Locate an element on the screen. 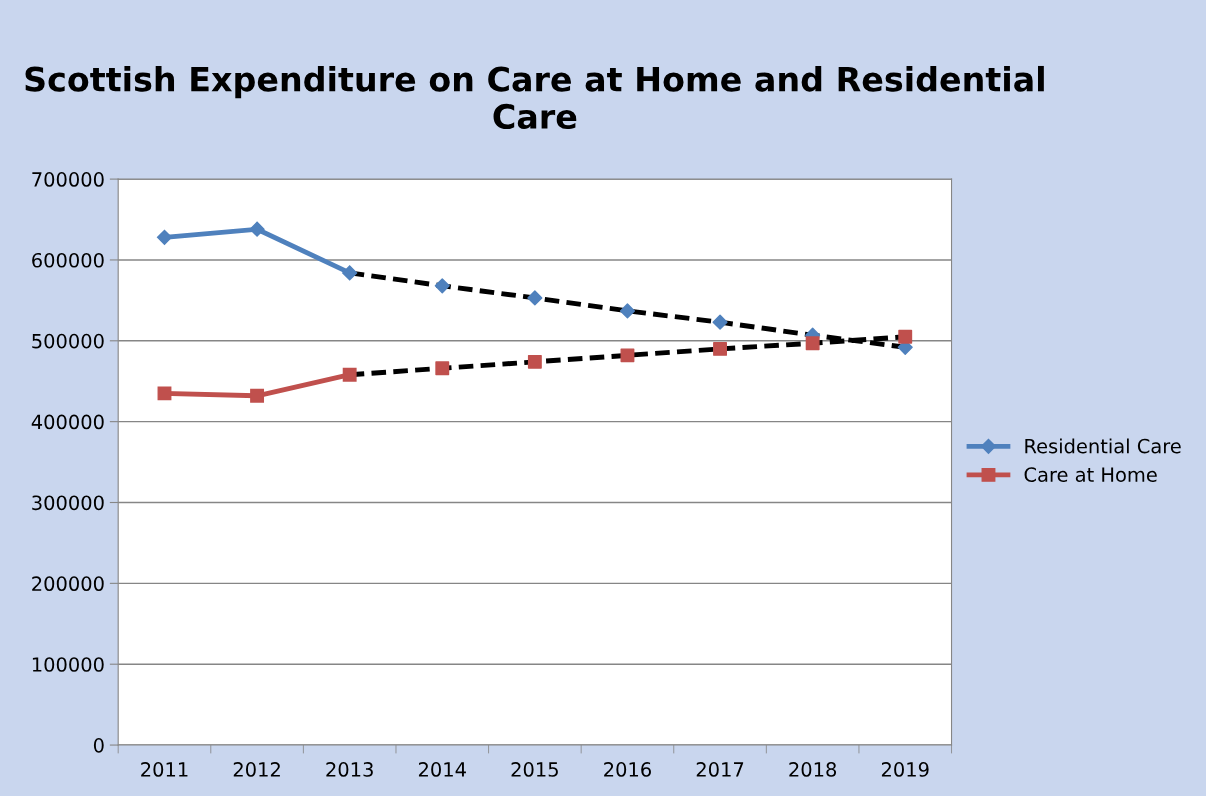  chart-title: Scottish Expenditure on Care at Home and Residential Care is located at coordinates (534, 97).